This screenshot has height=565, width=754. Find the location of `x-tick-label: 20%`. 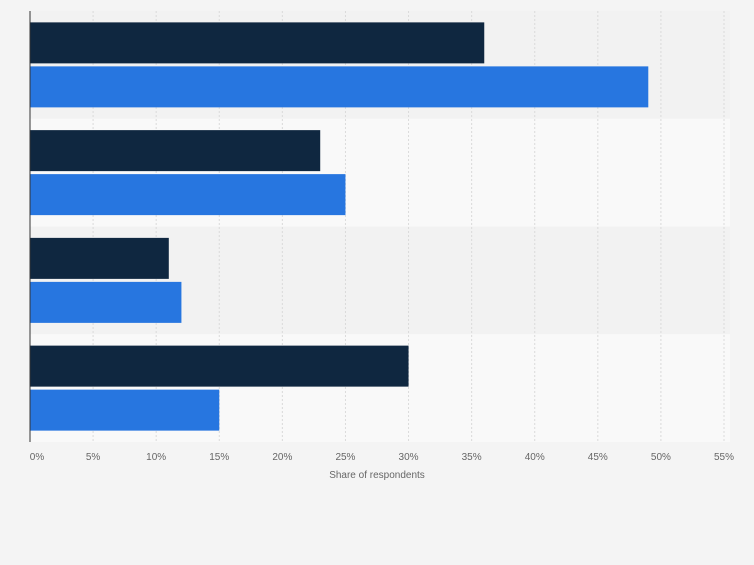

x-tick-label: 20% is located at coordinates (282, 457).